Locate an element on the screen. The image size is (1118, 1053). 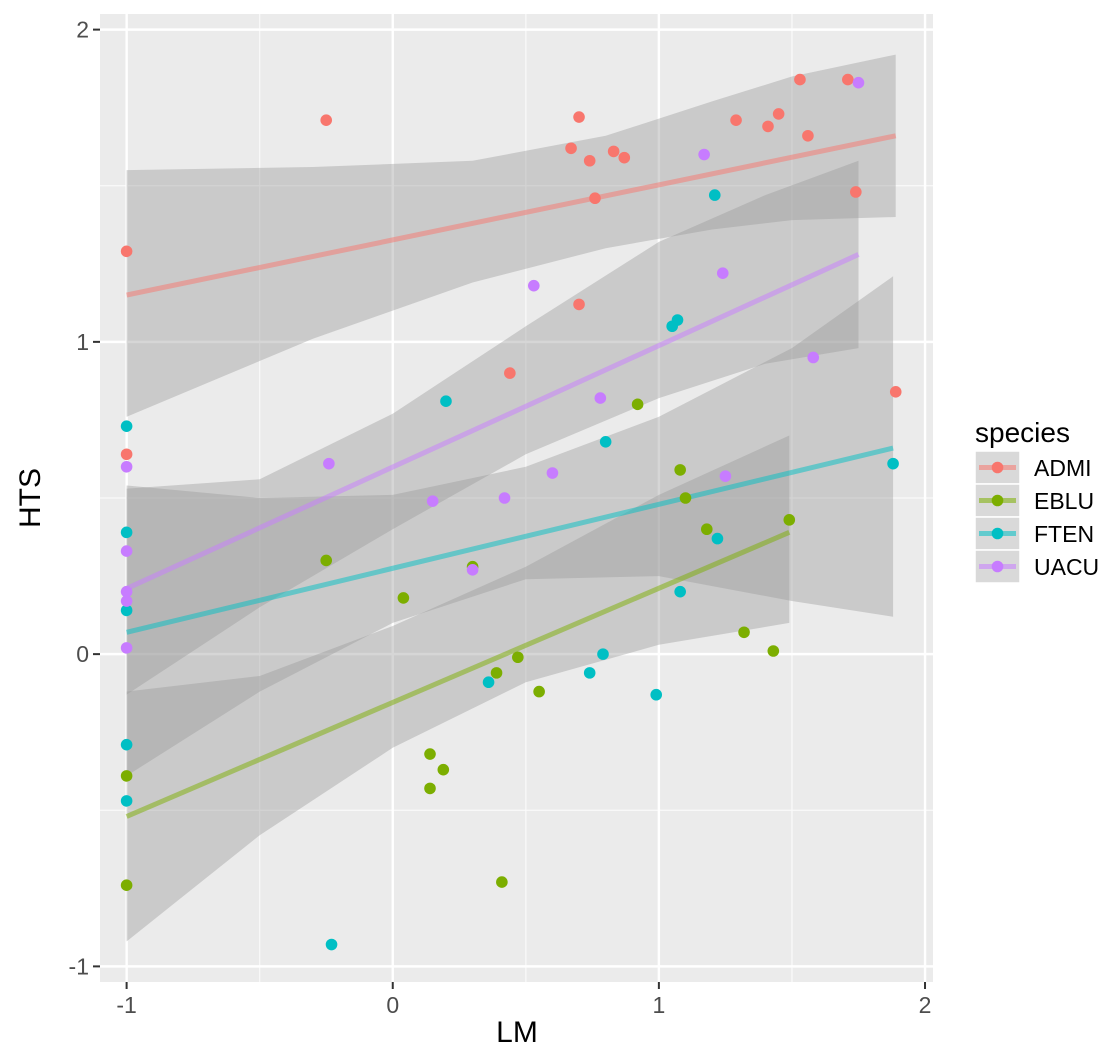
legend-label-admi: ADMI is located at coordinates (1063, 468).